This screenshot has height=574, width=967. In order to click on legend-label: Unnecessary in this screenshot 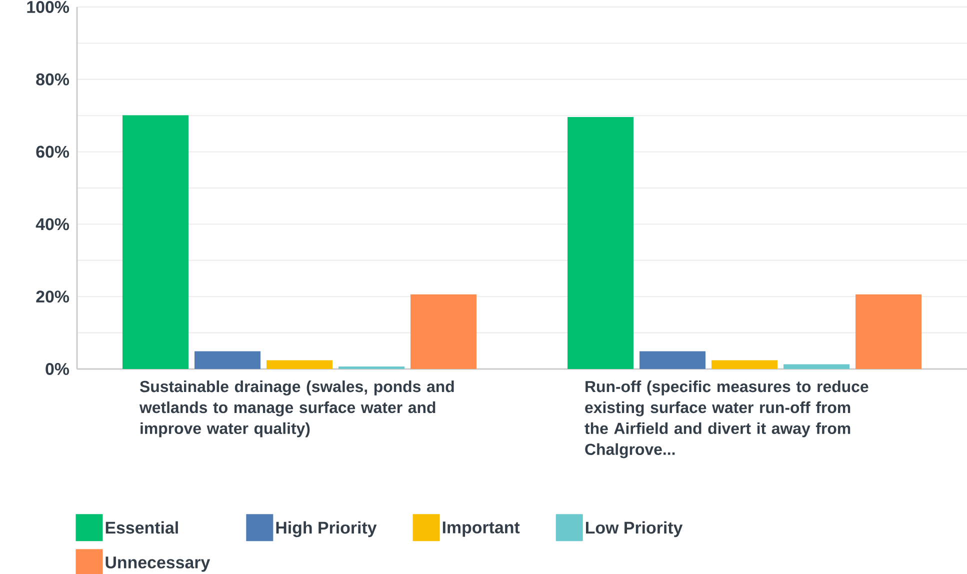, I will do `click(158, 564)`.